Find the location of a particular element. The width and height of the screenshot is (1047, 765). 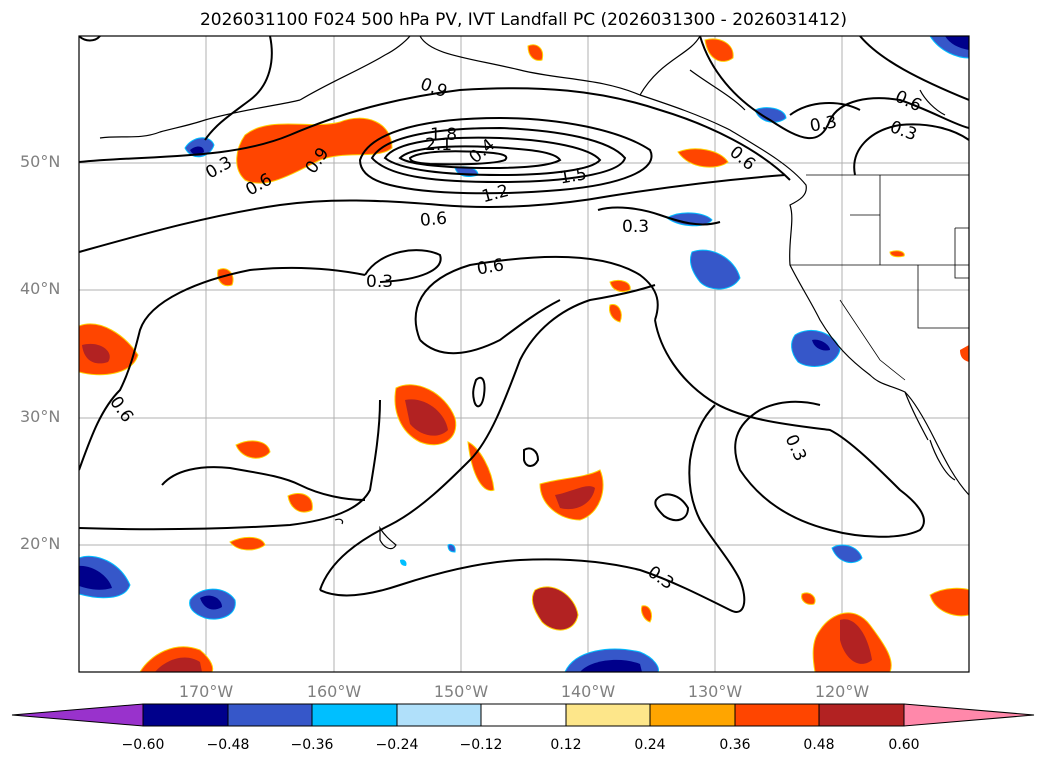

colorbar-tick-label: 0.48 is located at coordinates (819, 745).